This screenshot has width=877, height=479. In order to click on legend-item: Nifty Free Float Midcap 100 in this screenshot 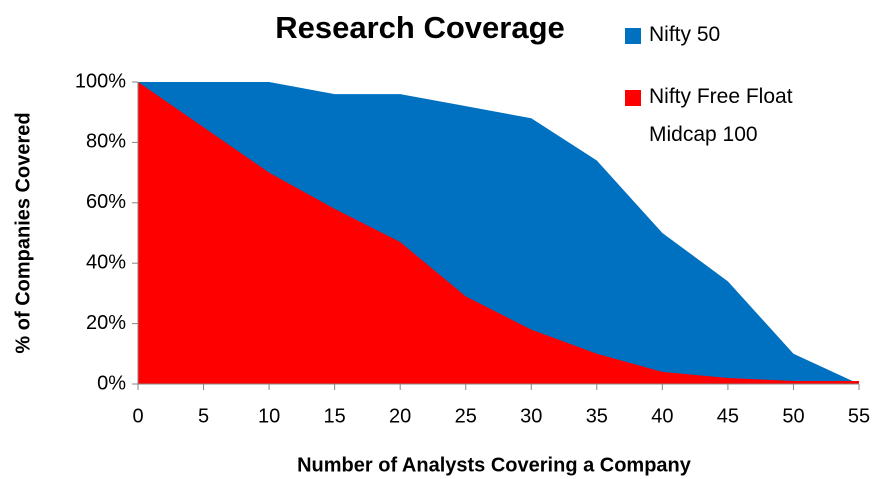, I will do `click(720, 116)`.